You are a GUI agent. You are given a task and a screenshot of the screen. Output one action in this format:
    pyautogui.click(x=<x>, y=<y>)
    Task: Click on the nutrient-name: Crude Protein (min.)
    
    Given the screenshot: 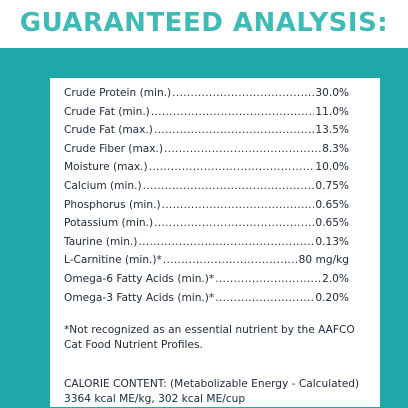 What is the action you would take?
    pyautogui.click(x=118, y=93)
    